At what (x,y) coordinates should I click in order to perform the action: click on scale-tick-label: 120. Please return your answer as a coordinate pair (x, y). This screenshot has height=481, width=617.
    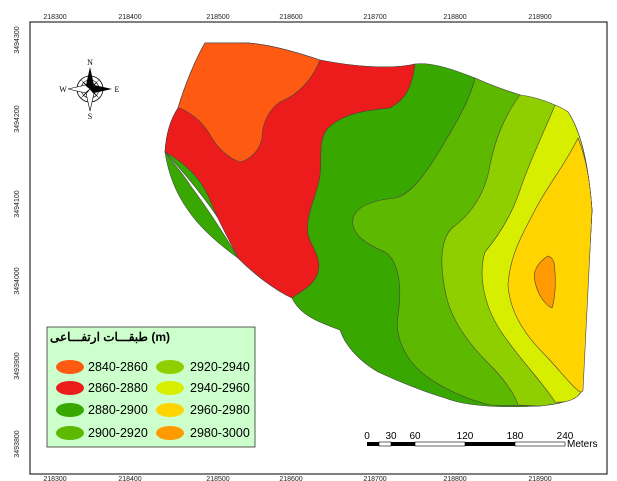
    Looking at the image, I should click on (465, 436).